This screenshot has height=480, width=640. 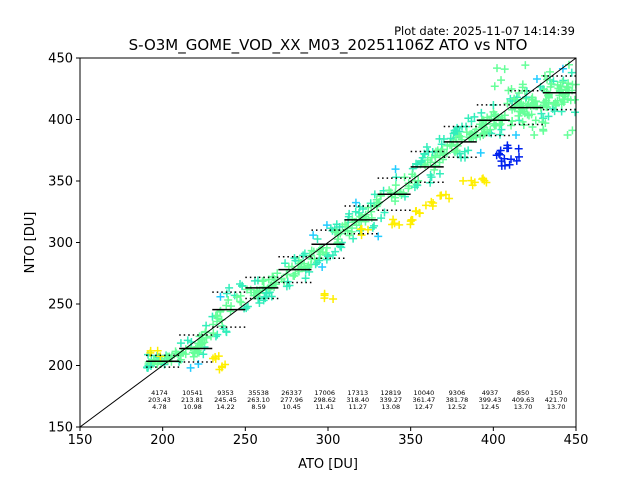 I want to click on y-tick-label: 400, so click(x=60, y=120).